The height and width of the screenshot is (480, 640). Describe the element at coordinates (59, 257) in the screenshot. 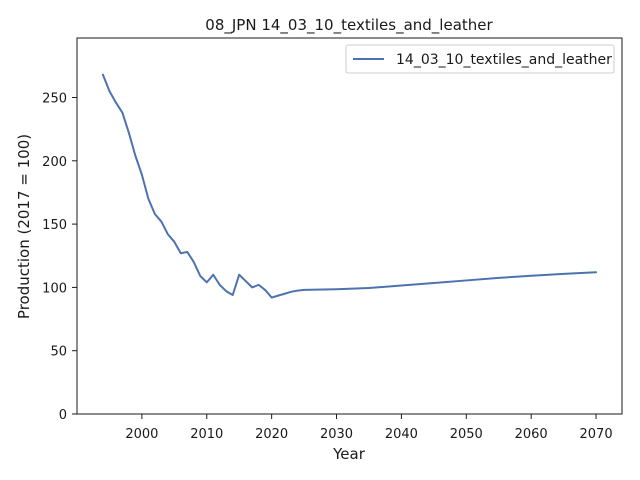

I see `y-axis: 0 50 100 150 200 250` at that location.